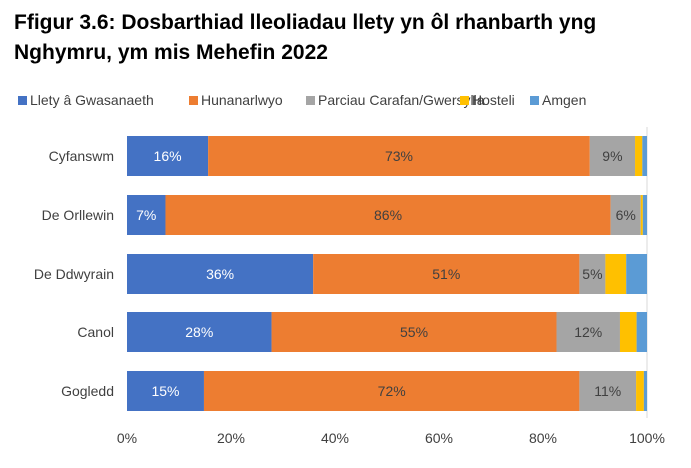 The width and height of the screenshot is (691, 468). I want to click on data-label: 5%, so click(592, 274).